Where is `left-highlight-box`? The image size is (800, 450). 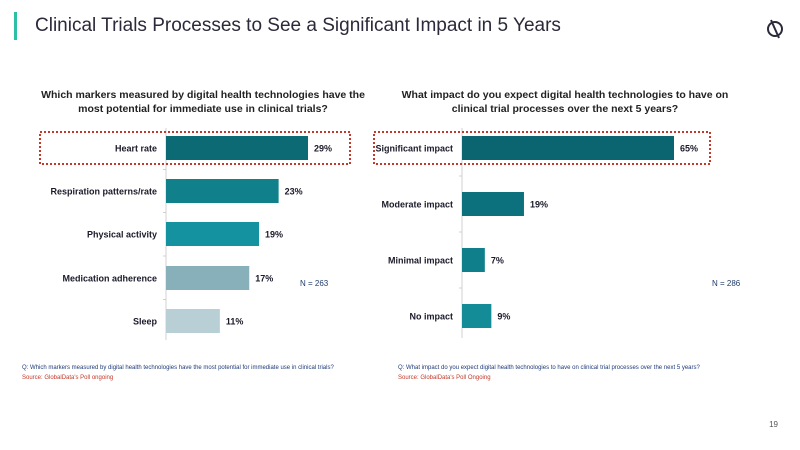
left-highlight-box is located at coordinates (195, 148).